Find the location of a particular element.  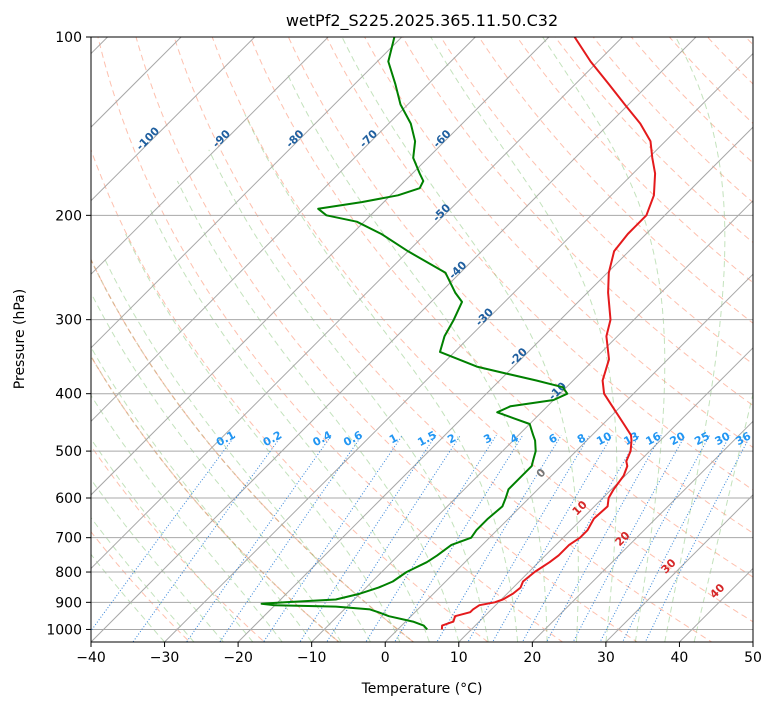

x-tick-label: 40 is located at coordinates (680, 658).